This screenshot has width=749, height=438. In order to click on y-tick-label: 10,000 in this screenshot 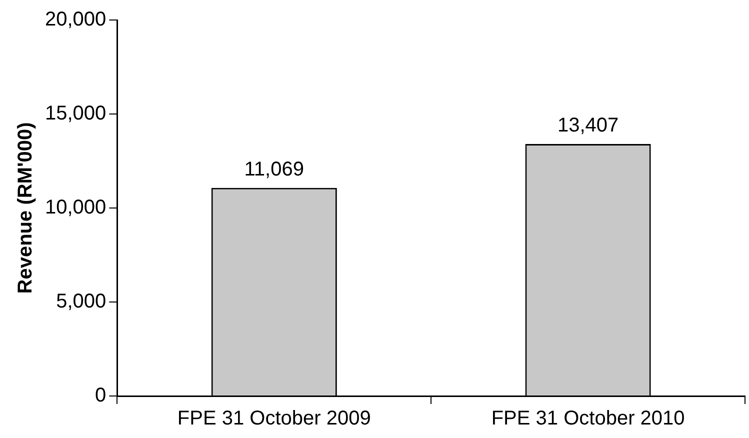, I will do `click(75, 207)`.